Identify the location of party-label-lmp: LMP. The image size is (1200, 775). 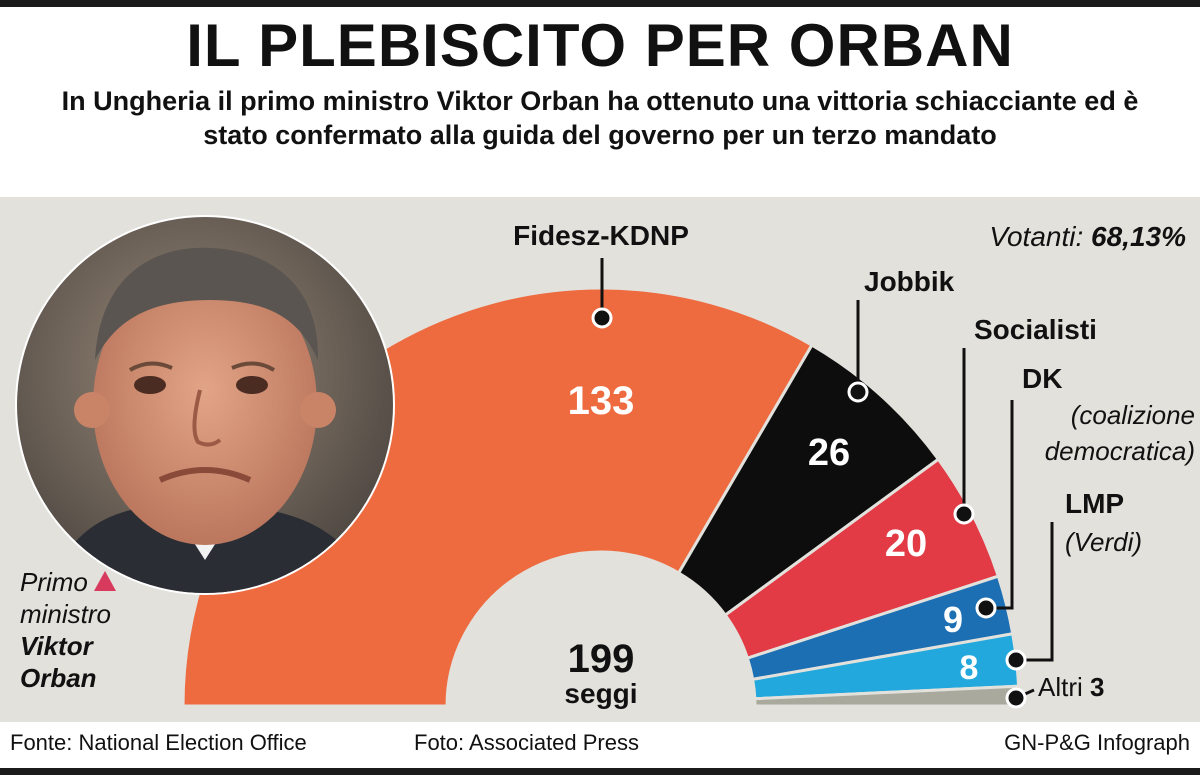
(1094, 503).